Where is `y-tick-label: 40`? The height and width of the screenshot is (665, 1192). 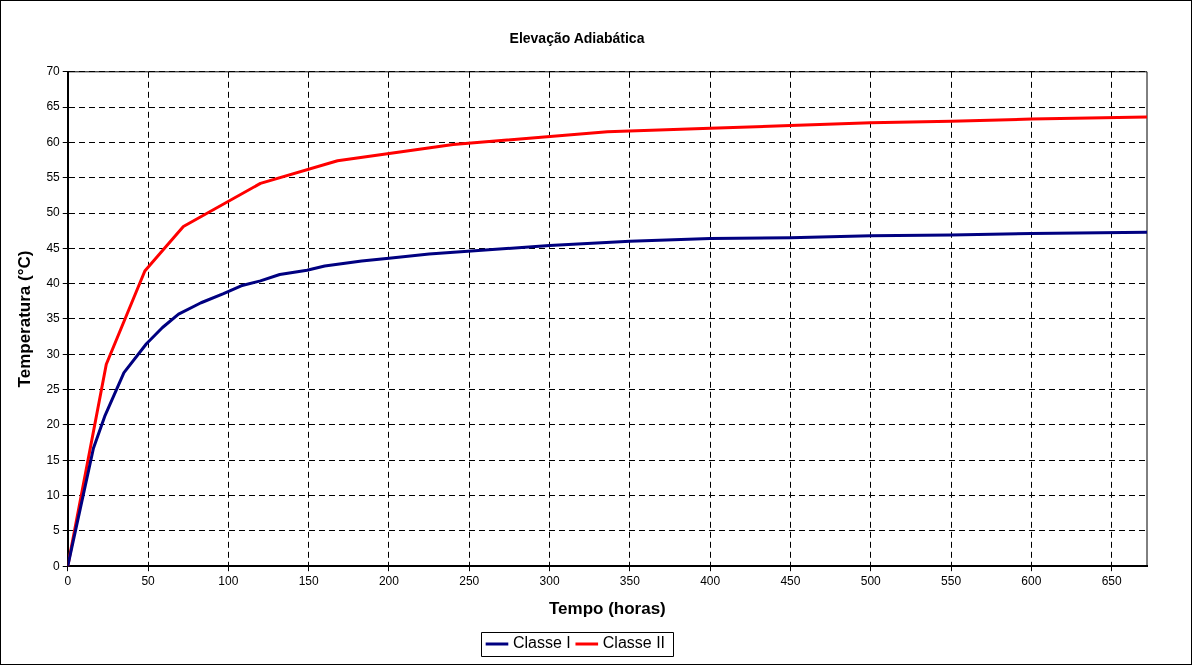
y-tick-label: 40 is located at coordinates (53, 283).